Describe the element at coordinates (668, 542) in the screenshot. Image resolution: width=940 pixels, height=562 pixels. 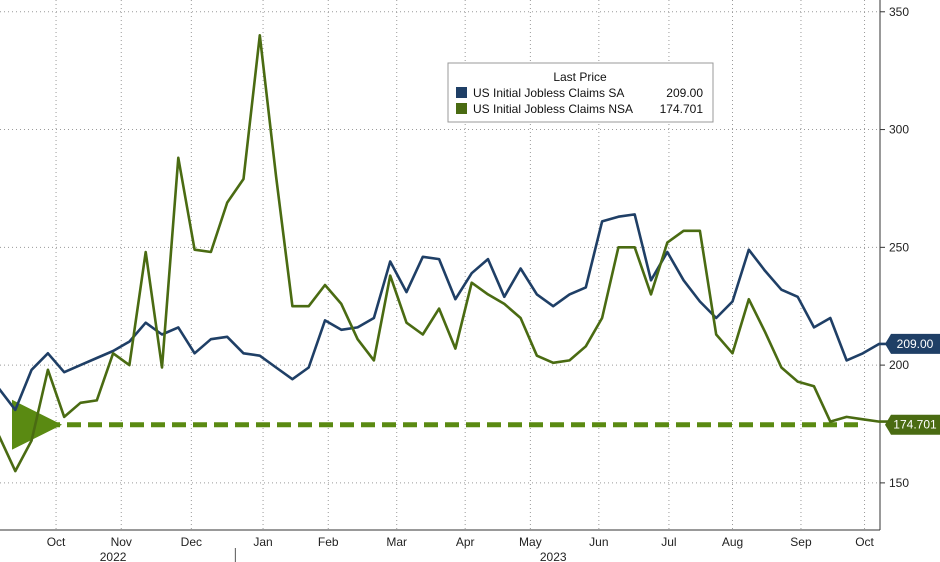
I see `x-tick-label: Jul` at that location.